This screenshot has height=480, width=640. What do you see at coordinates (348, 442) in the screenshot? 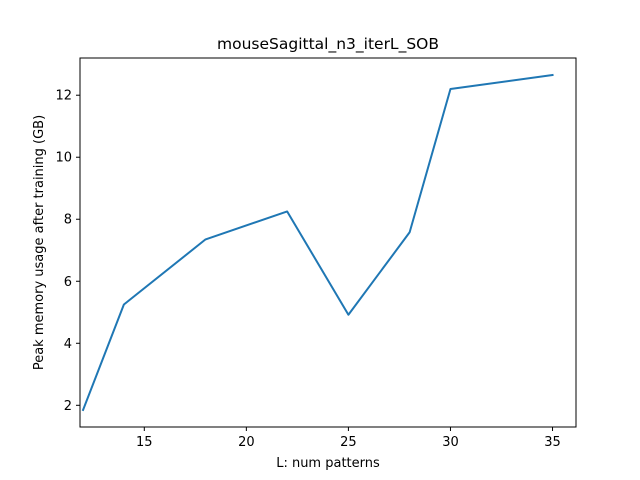
I see `x-tick-label: 25` at bounding box center [348, 442].